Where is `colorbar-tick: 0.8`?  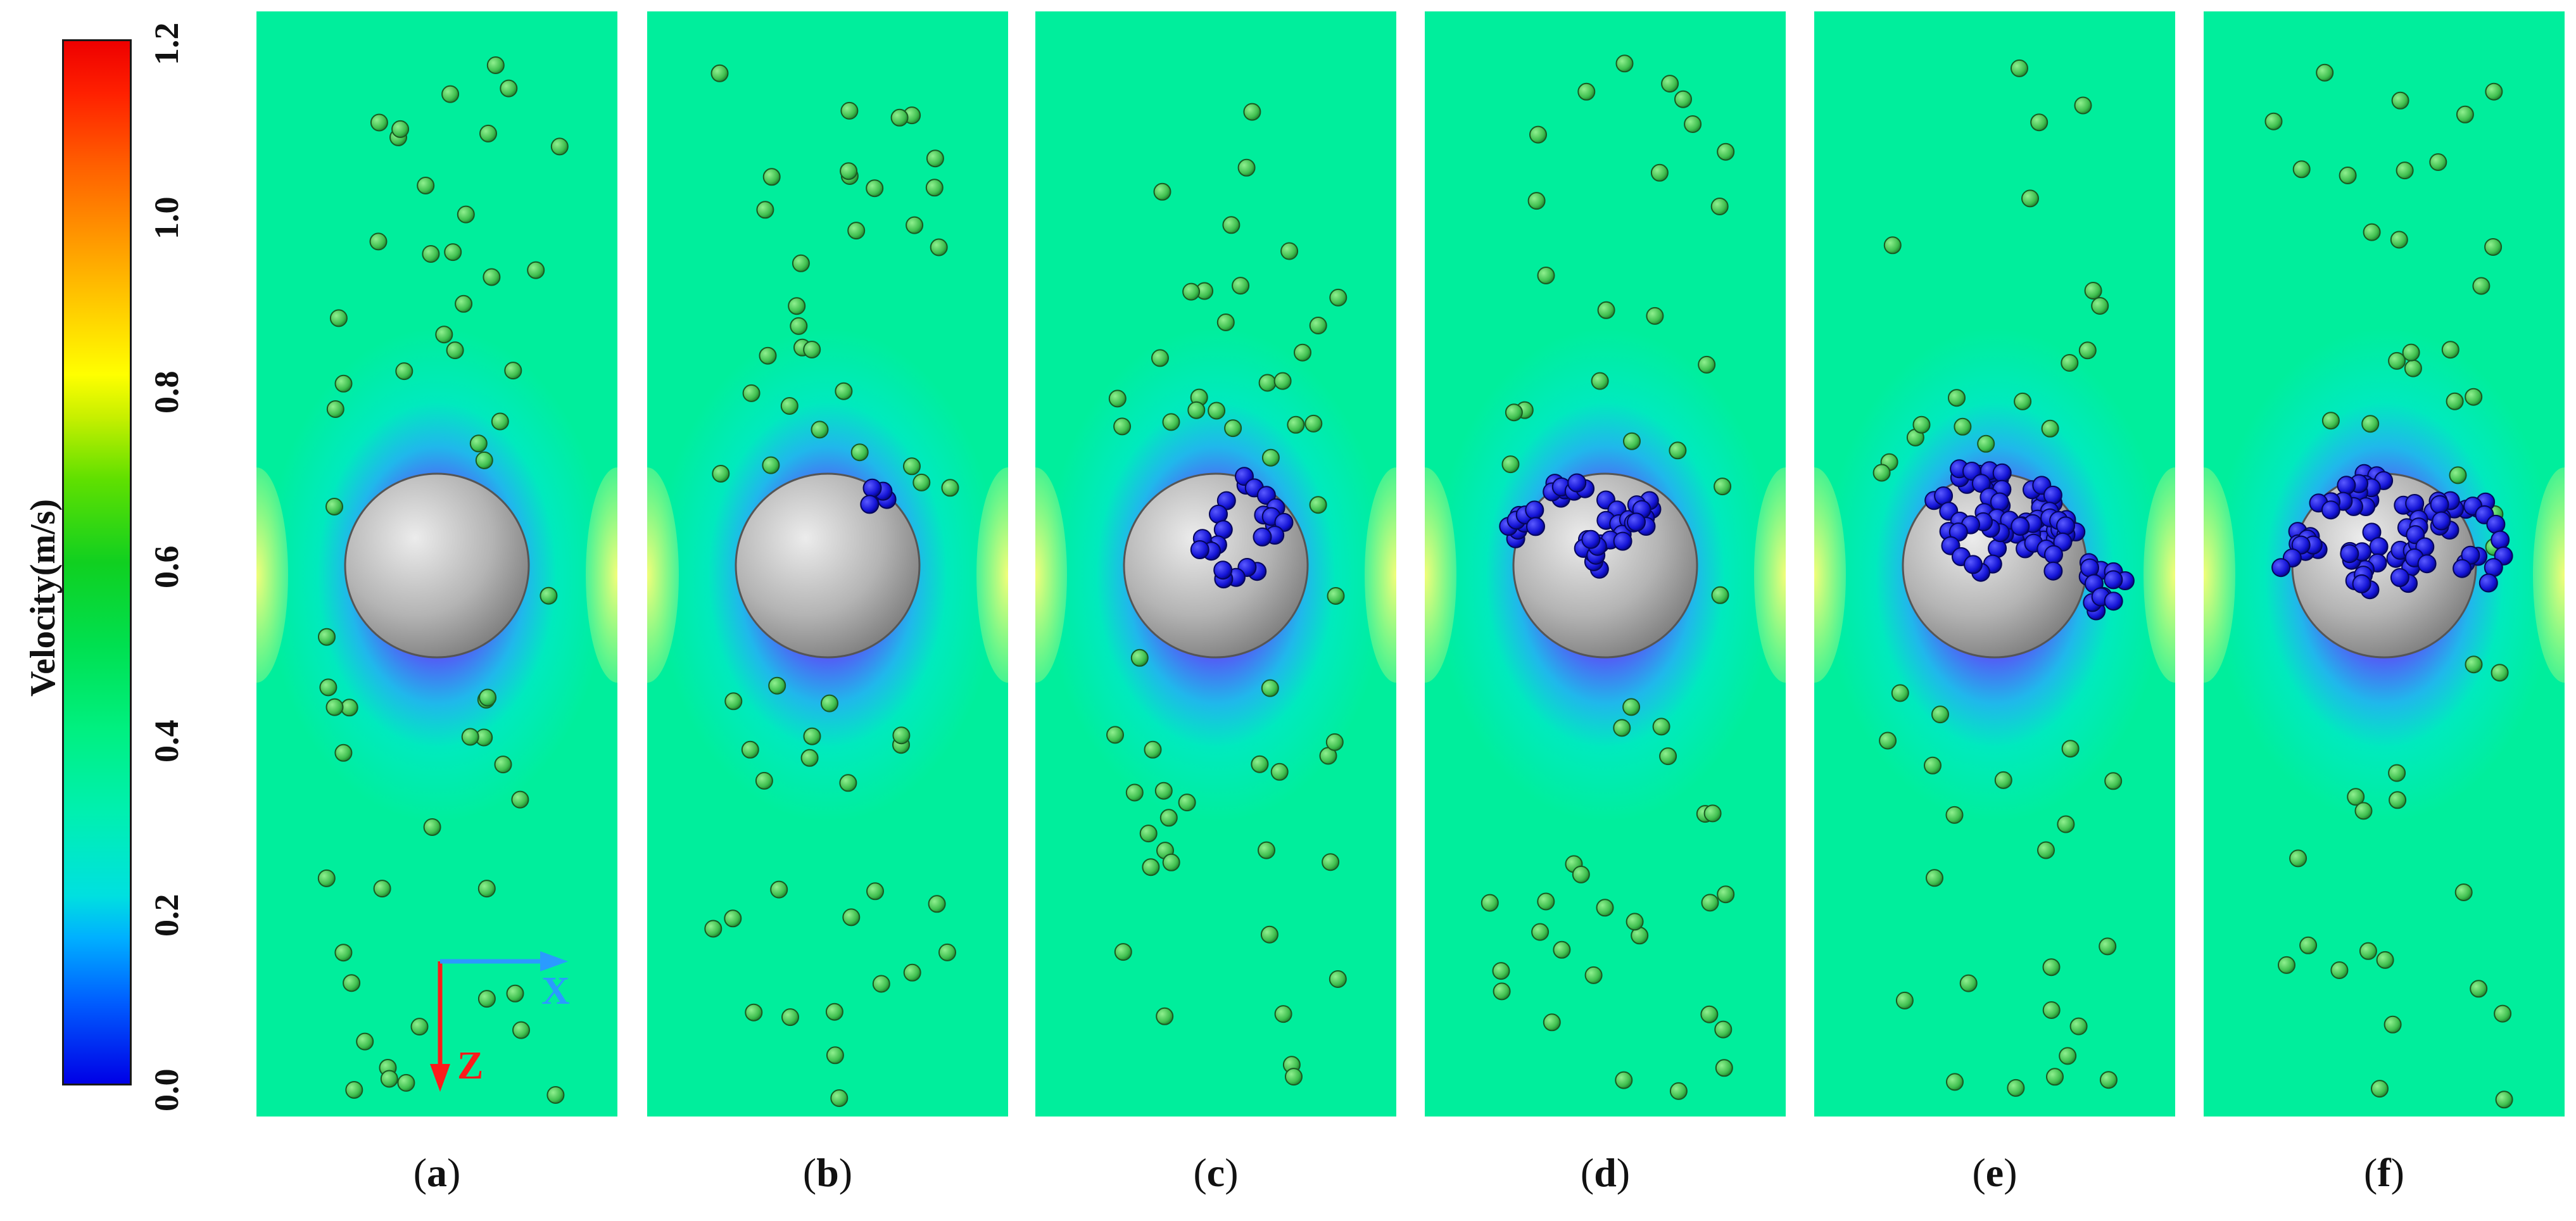
colorbar-tick: 0.8 is located at coordinates (167, 392).